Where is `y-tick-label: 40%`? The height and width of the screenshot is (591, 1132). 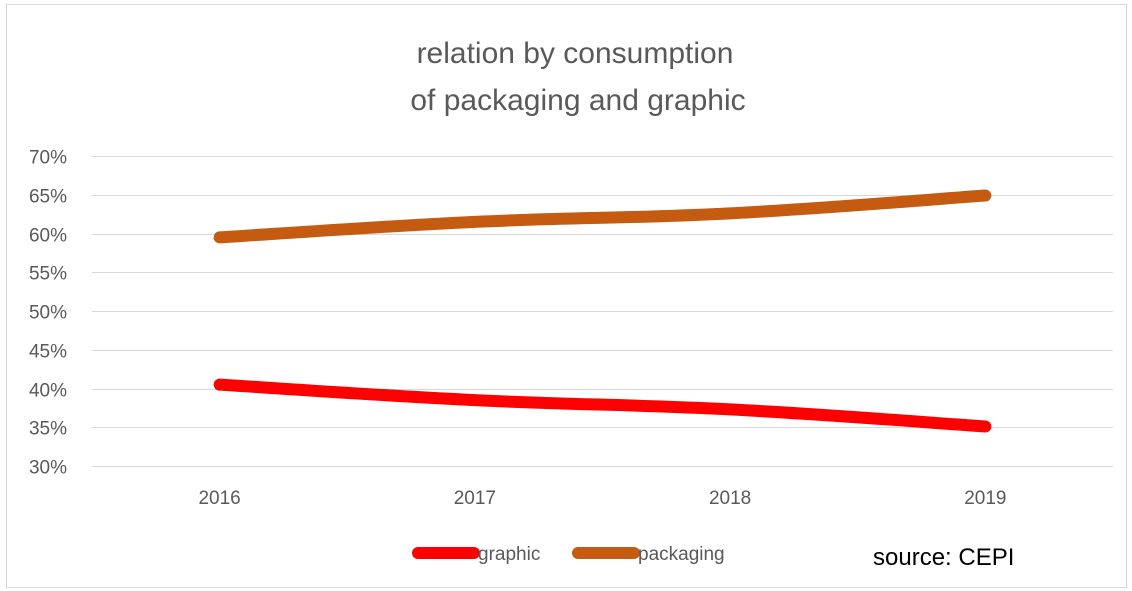
y-tick-label: 40% is located at coordinates (48, 391).